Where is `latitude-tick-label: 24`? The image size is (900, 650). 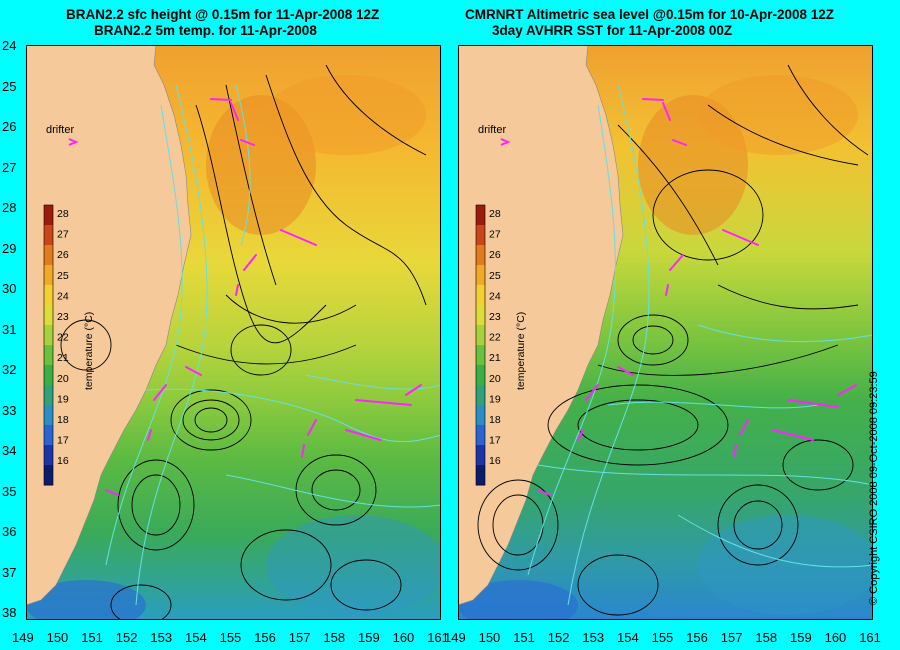 latitude-tick-label: 24 is located at coordinates (9, 45).